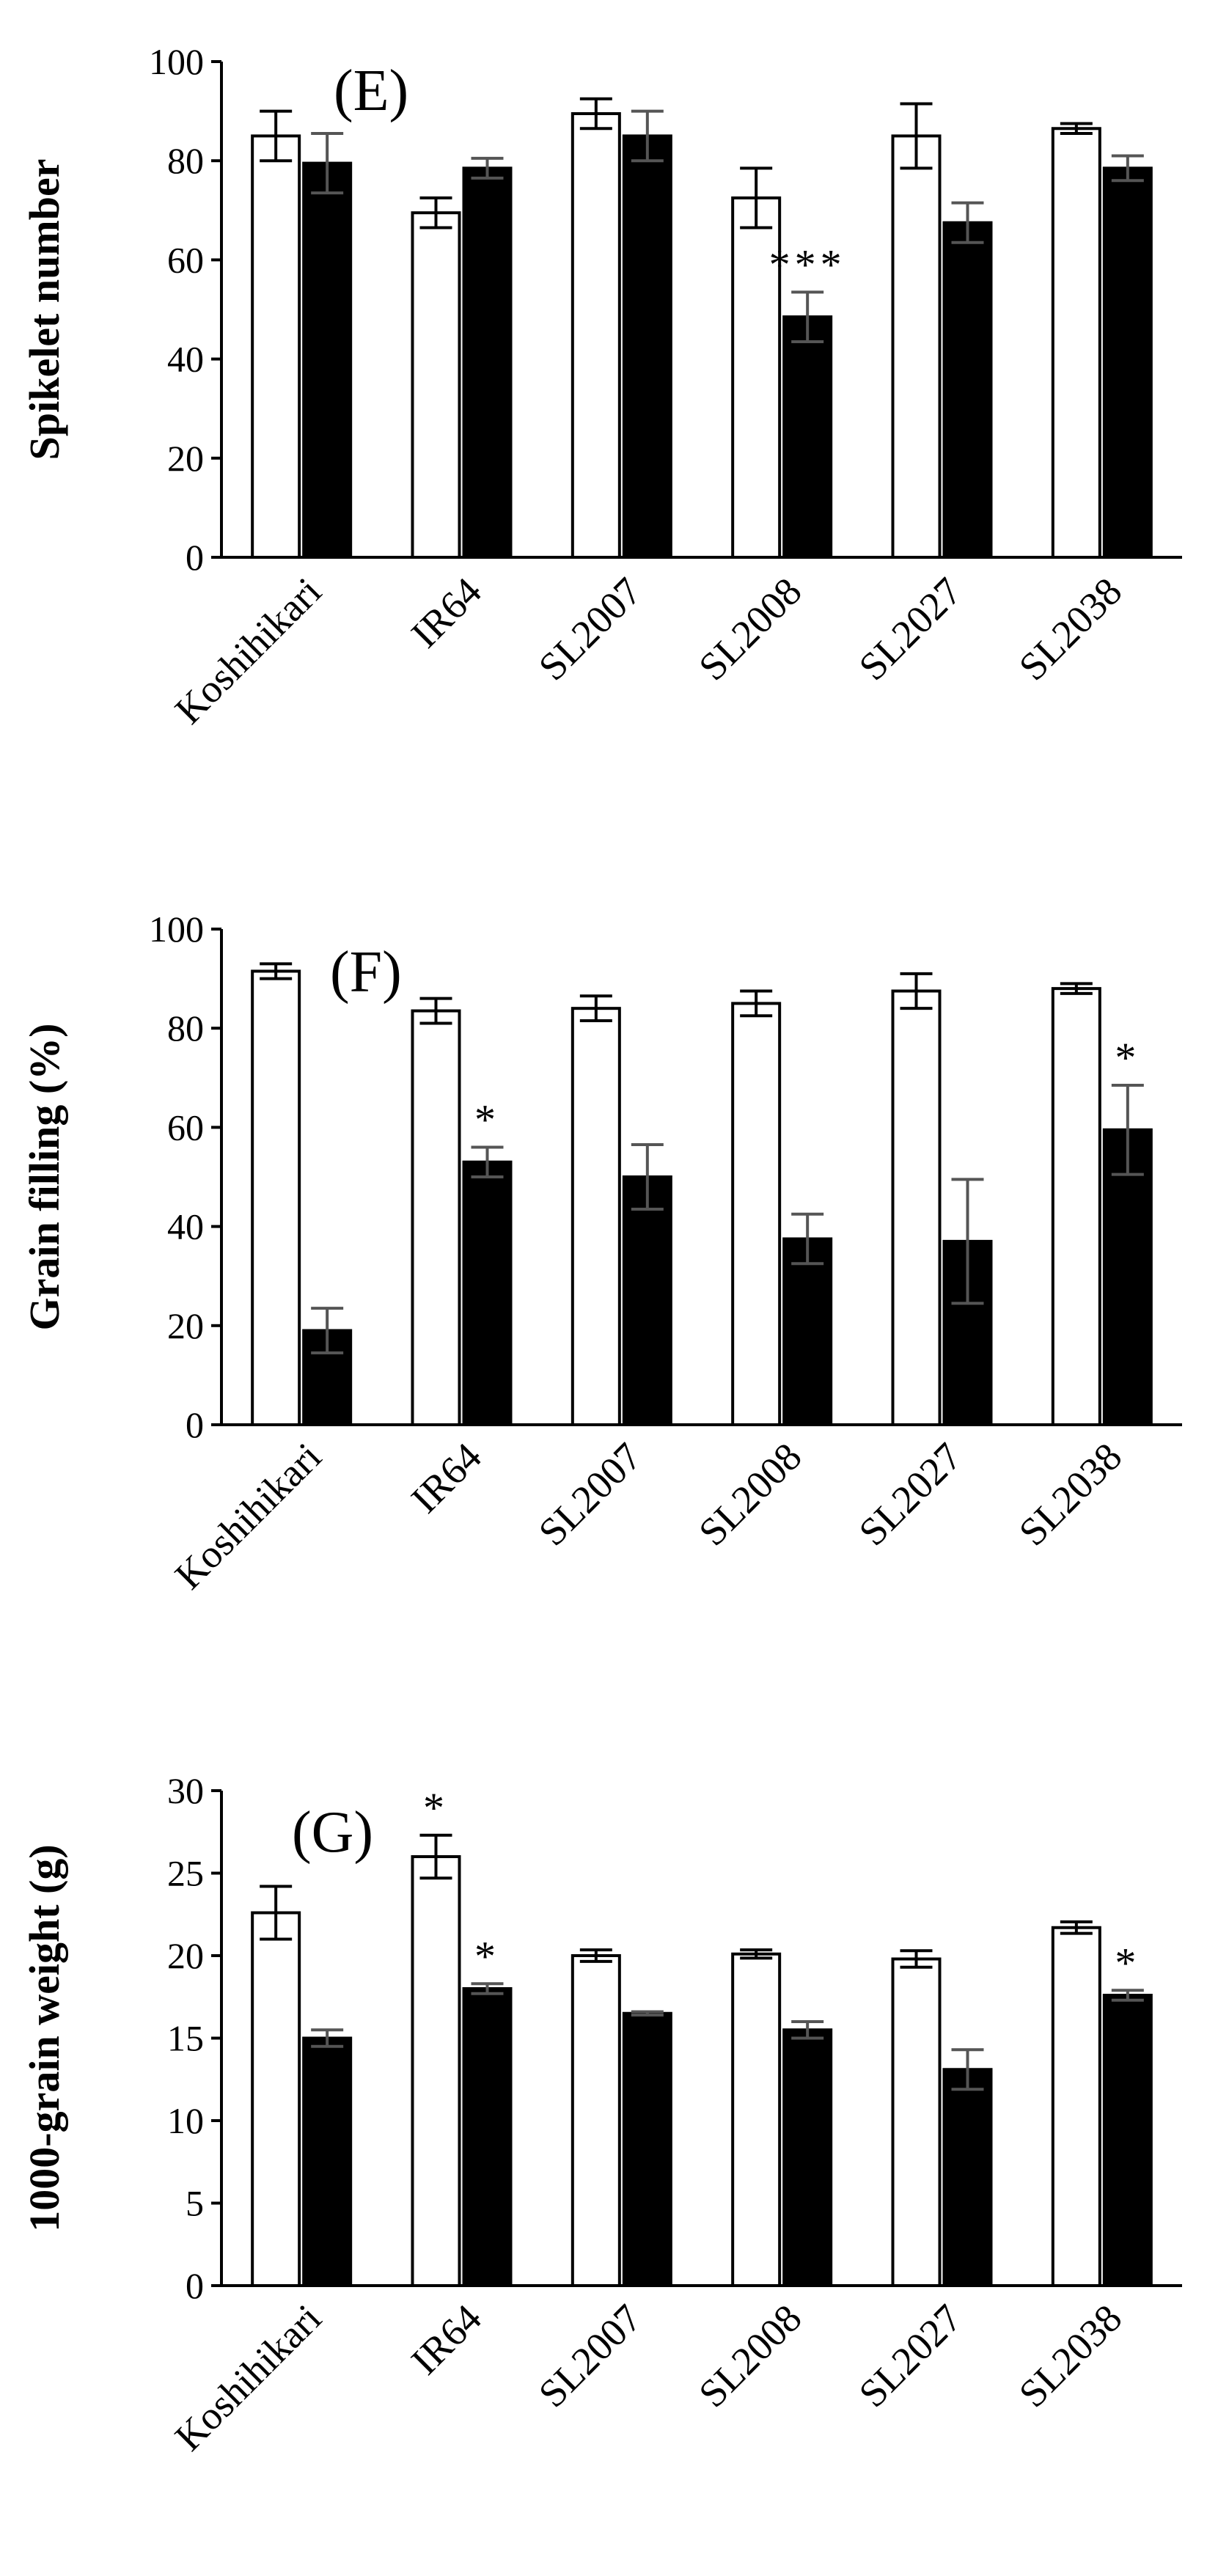  I want to click on panel-label: (F), so click(366, 973).